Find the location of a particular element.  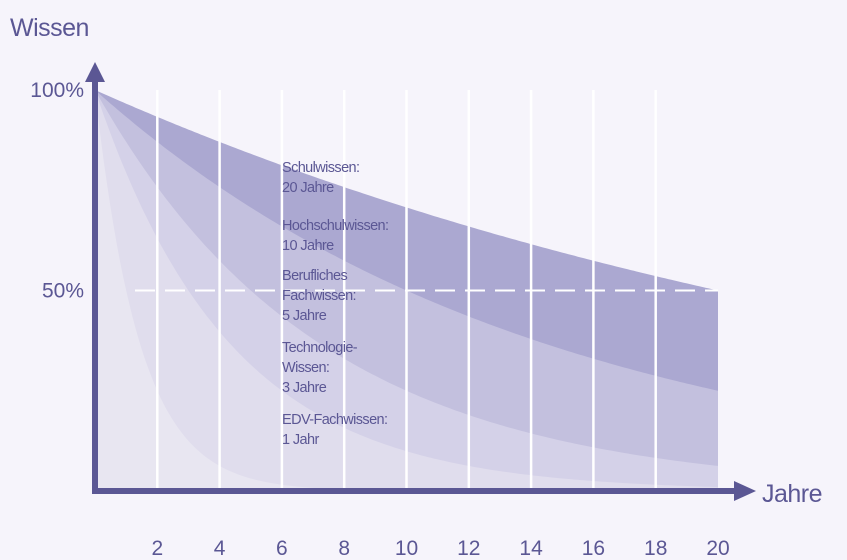

x-tick-label: 14 is located at coordinates (531, 548).